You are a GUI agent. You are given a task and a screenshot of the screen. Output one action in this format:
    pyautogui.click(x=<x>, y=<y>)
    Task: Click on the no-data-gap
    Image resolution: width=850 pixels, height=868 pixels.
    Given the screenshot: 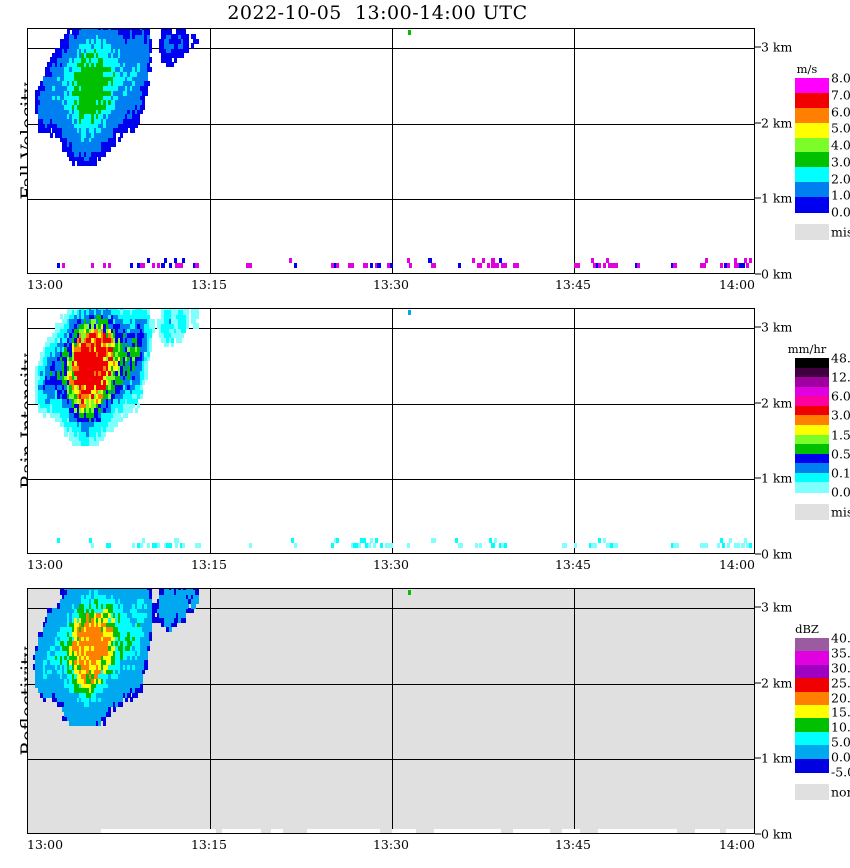 What is the action you would take?
    pyautogui.click(x=158, y=831)
    